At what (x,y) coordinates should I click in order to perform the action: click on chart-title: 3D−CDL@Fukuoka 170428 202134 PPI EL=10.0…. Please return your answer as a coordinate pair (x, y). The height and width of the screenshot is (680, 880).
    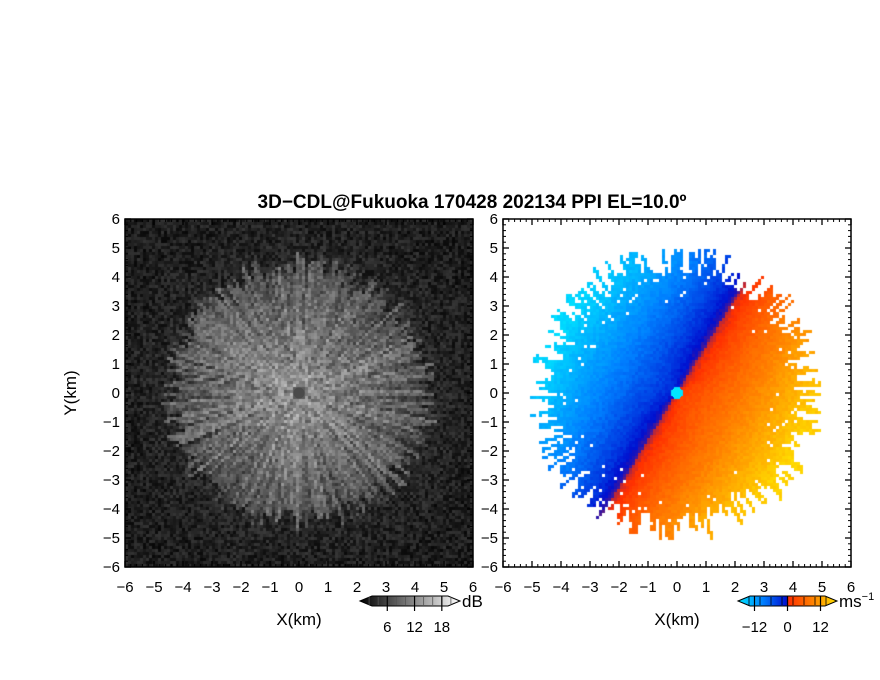
    Looking at the image, I should click on (472, 202).